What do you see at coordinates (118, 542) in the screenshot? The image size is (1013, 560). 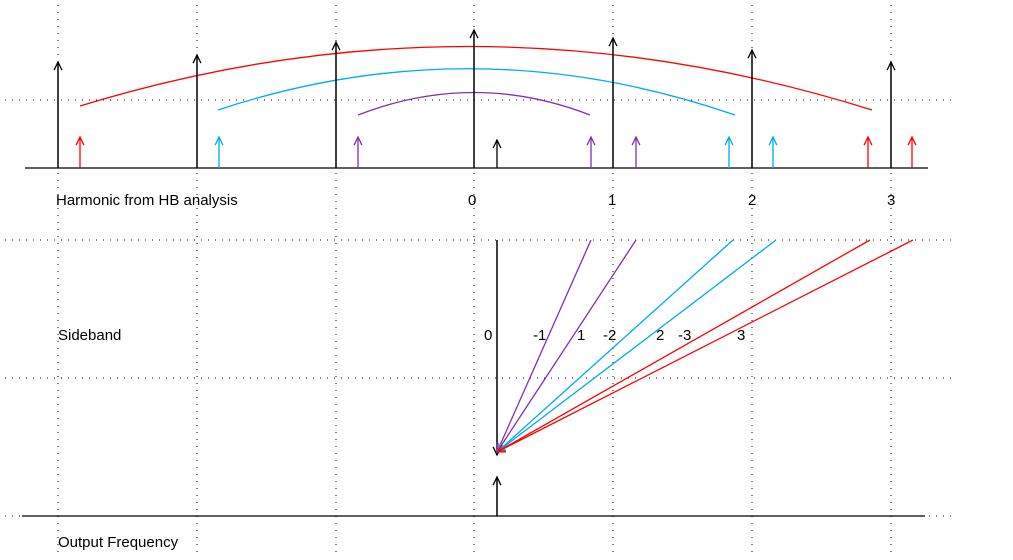 I see `output-label: Output Frequency` at bounding box center [118, 542].